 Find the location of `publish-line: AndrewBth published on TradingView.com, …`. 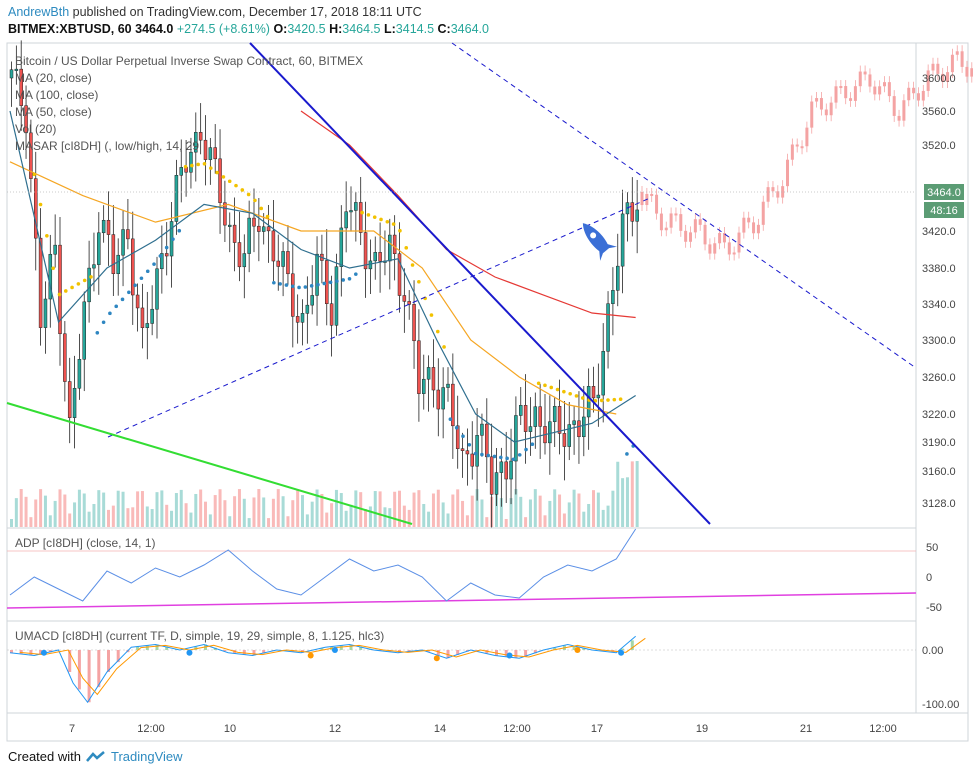

publish-line: AndrewBth published on TradingView.com, … is located at coordinates (248, 12).